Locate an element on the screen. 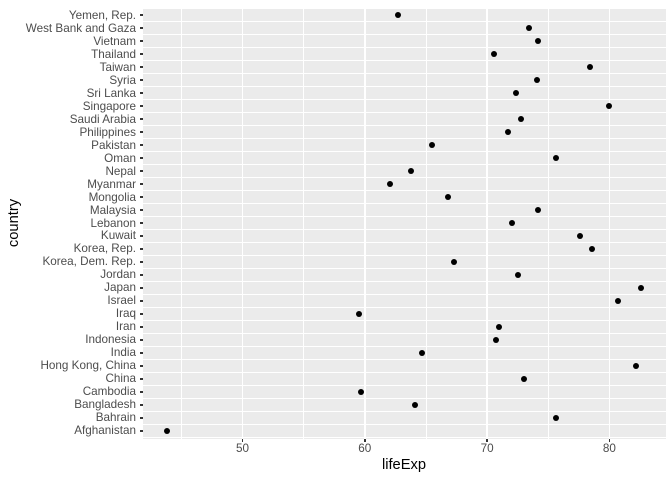  y-tick-label: Korea, Rep. is located at coordinates (104, 249).